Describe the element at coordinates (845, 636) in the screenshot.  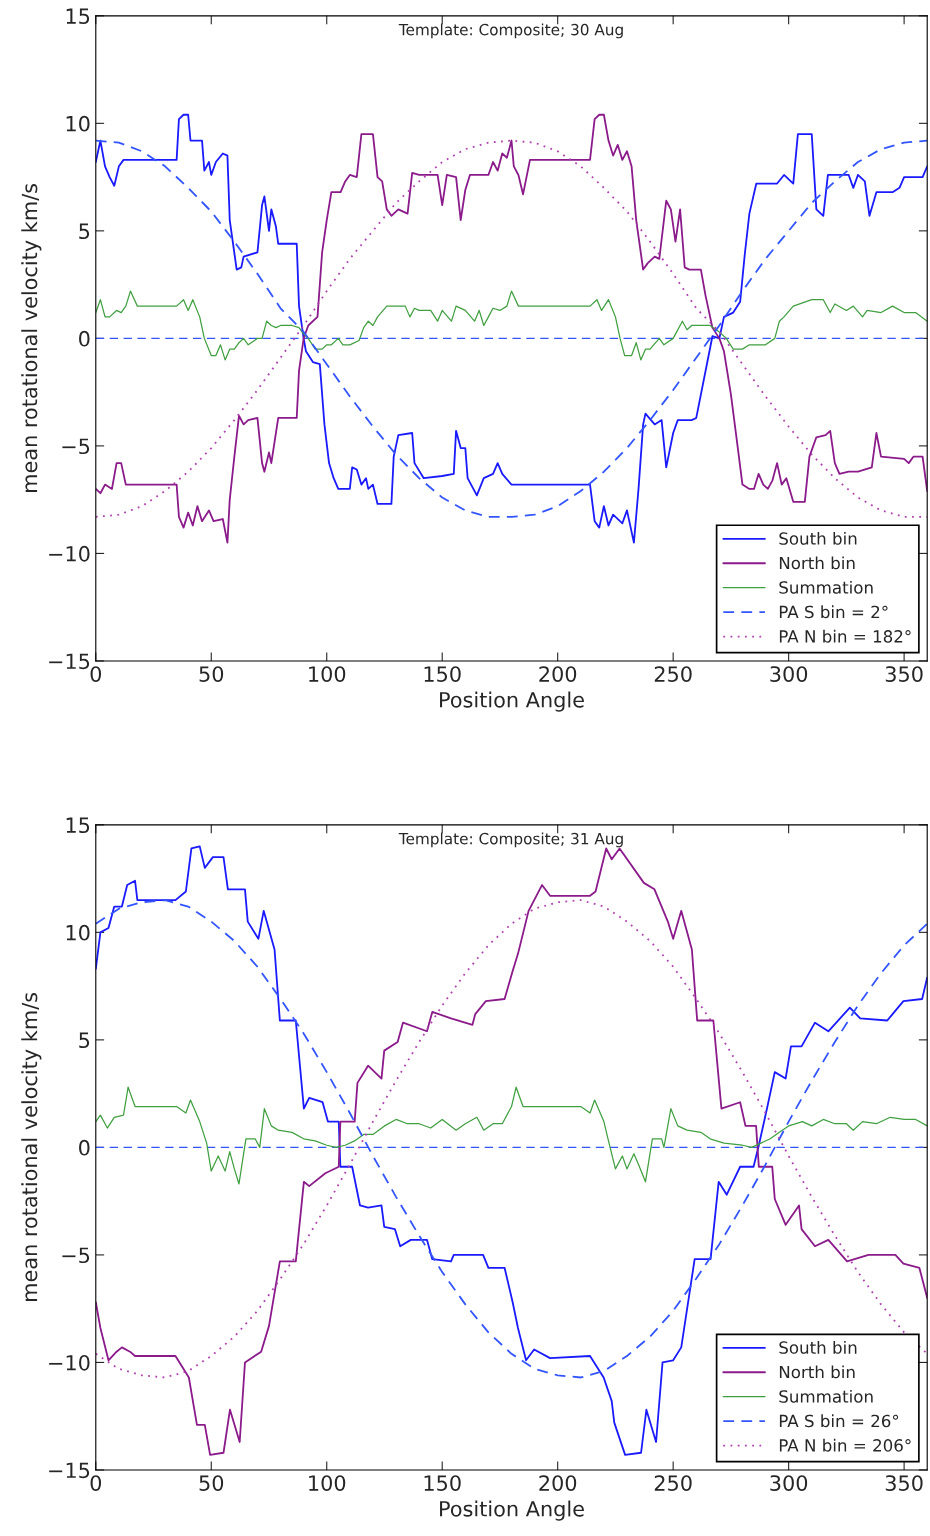
I see `legend-label: PA N bin = 182°` at that location.